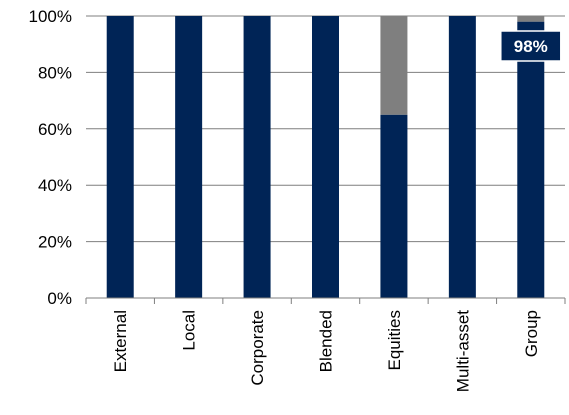 Image resolution: width=569 pixels, height=415 pixels. I want to click on data-label-text: 98%, so click(531, 46).